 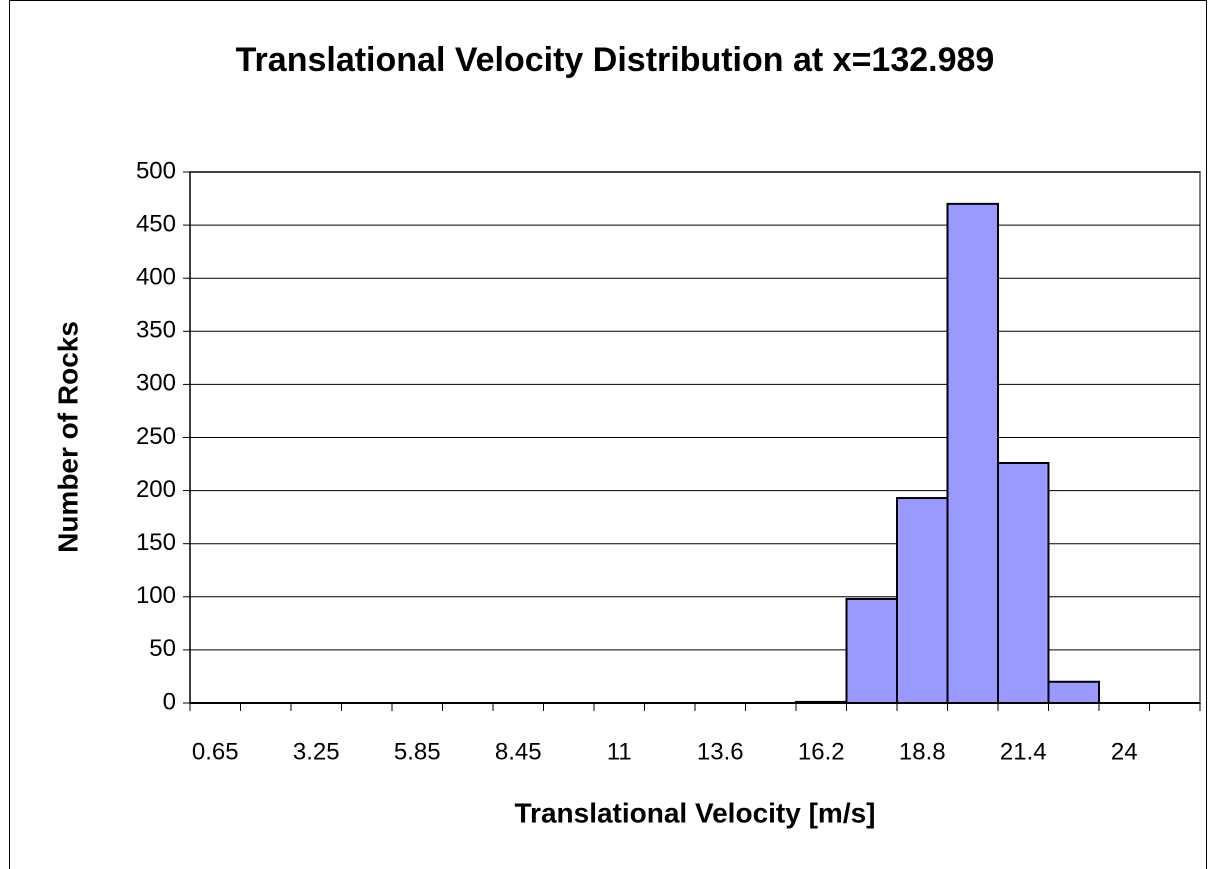 I want to click on y-tick-label: 50, so click(x=162, y=648).